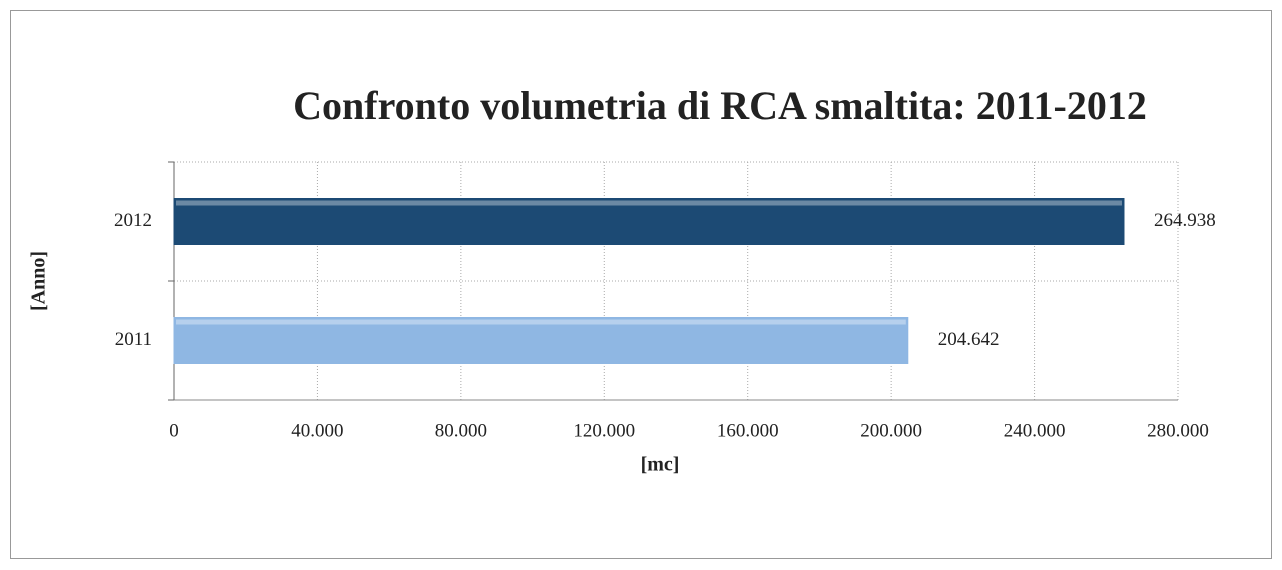 Image resolution: width=1282 pixels, height=570 pixels. What do you see at coordinates (891, 430) in the screenshot?
I see `x-tick-label: 200.000` at bounding box center [891, 430].